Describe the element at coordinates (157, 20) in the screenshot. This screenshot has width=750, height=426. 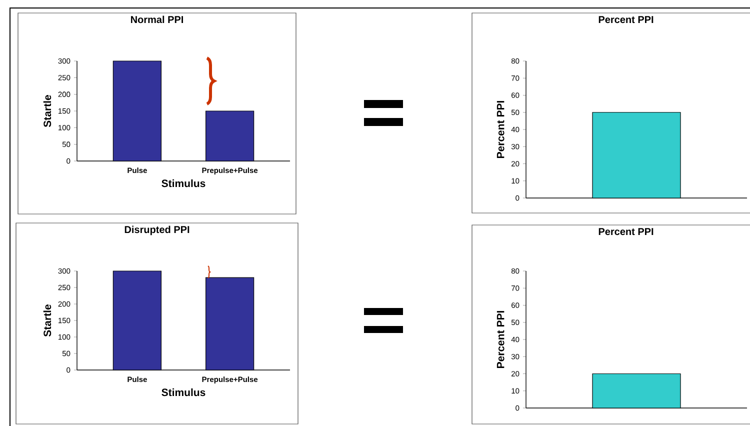
I see `chart-title: Normal PPI` at that location.